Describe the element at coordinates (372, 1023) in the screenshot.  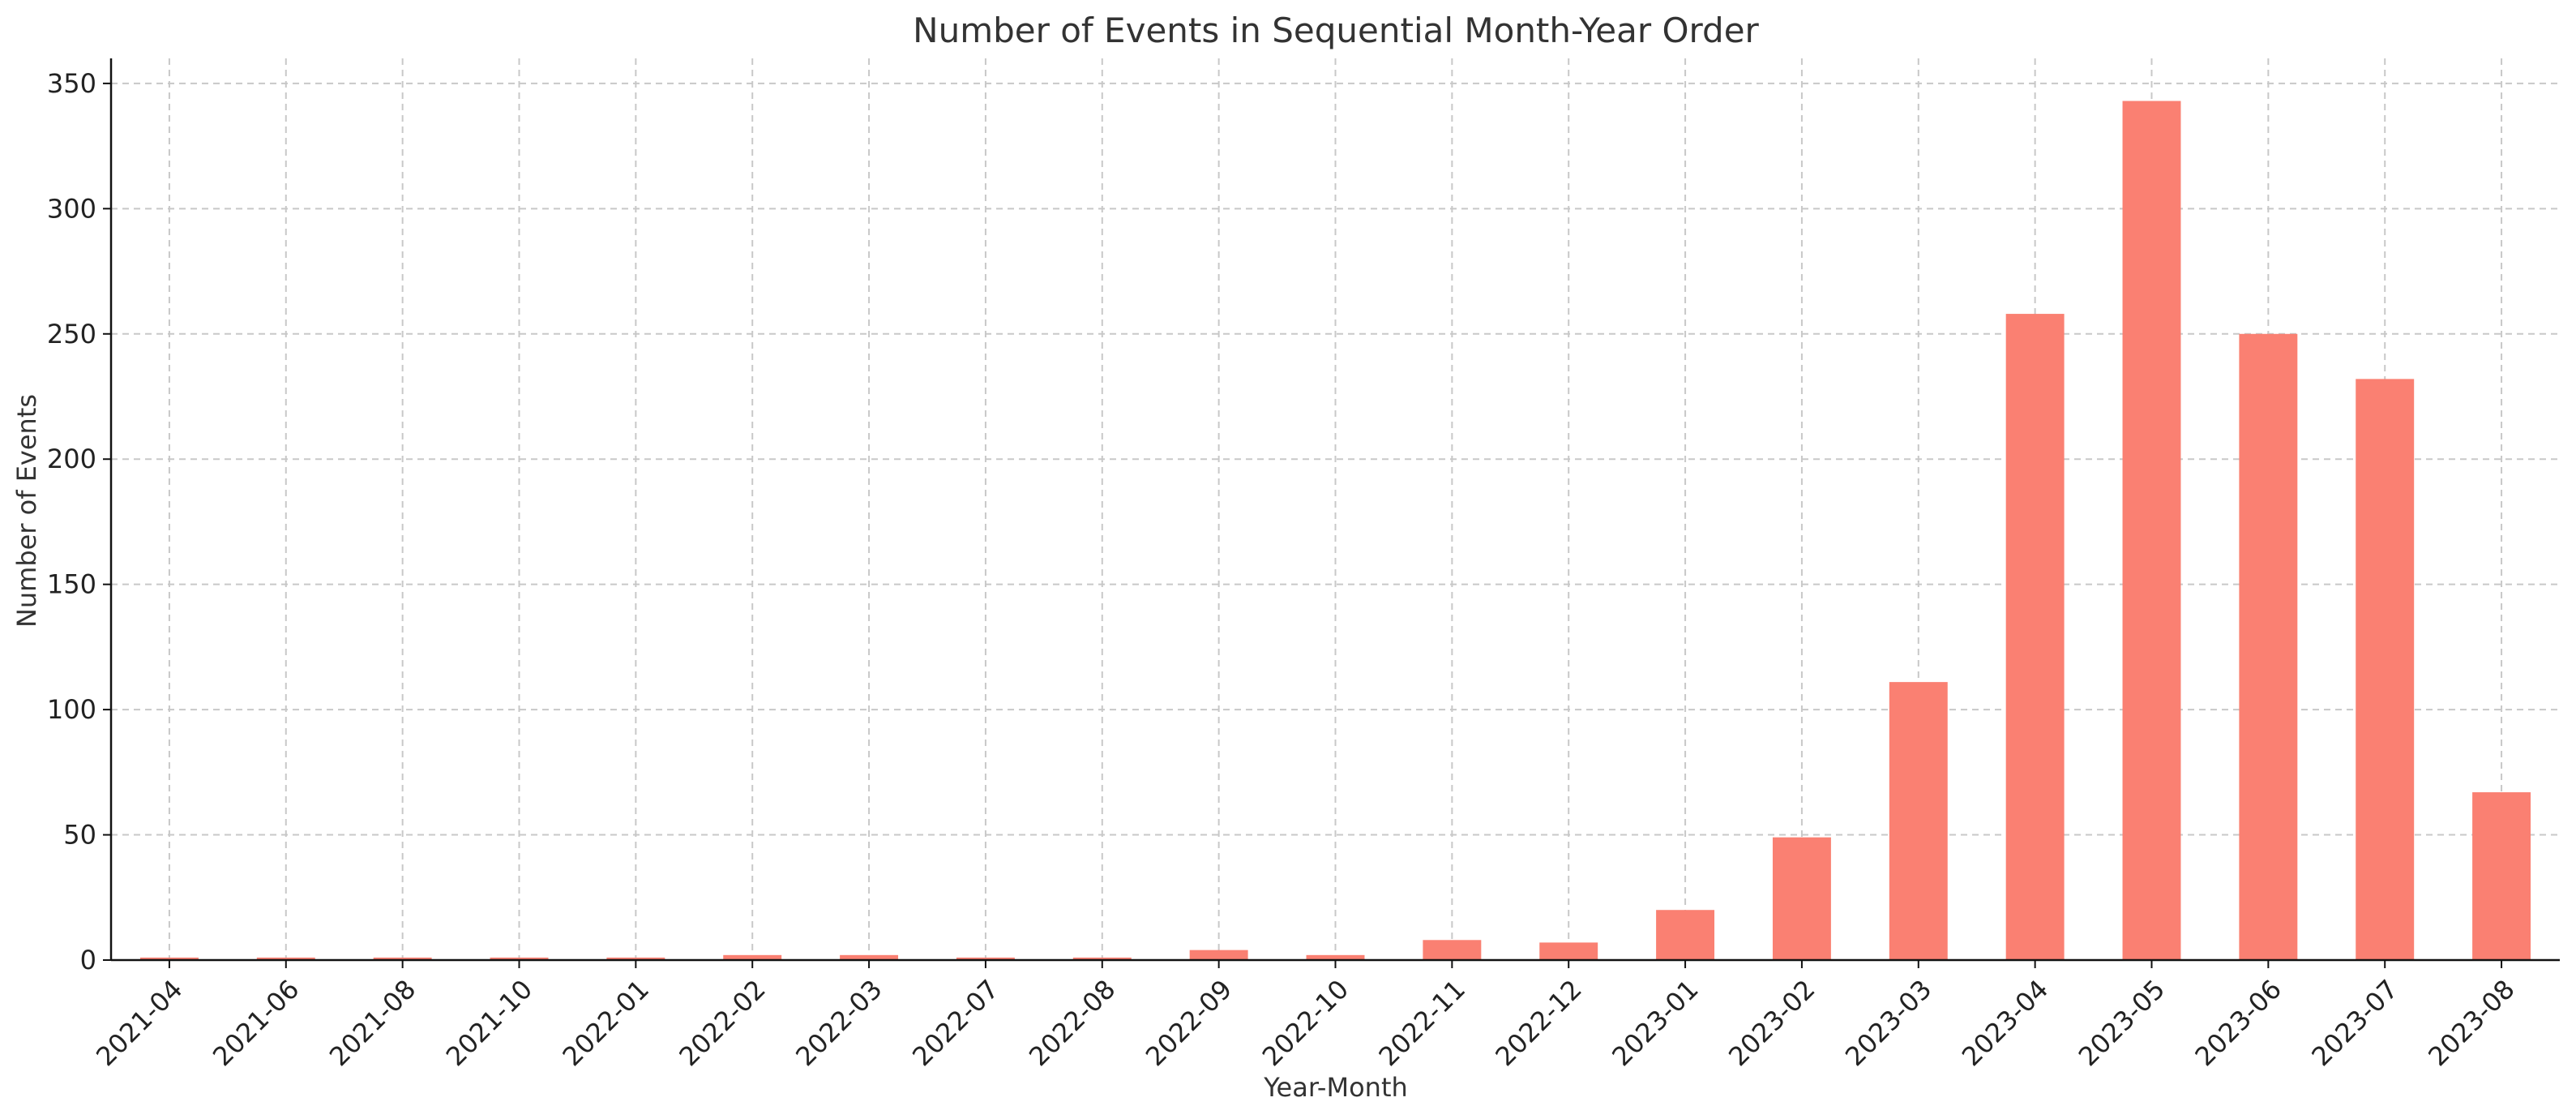
I see `x-tick-label: 2021-08` at that location.